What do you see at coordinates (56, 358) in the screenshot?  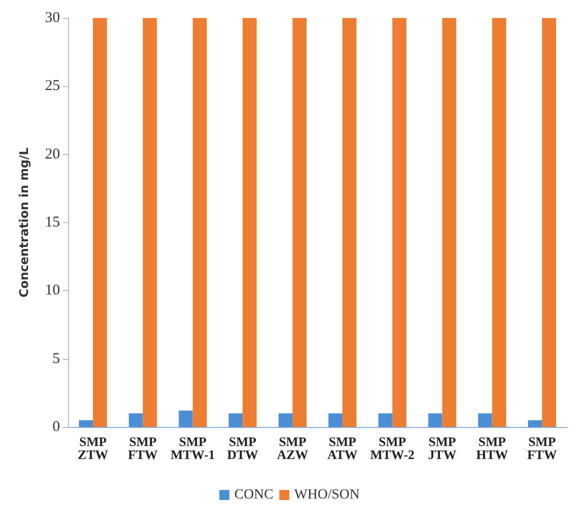 I see `y-tick-label: 5` at bounding box center [56, 358].